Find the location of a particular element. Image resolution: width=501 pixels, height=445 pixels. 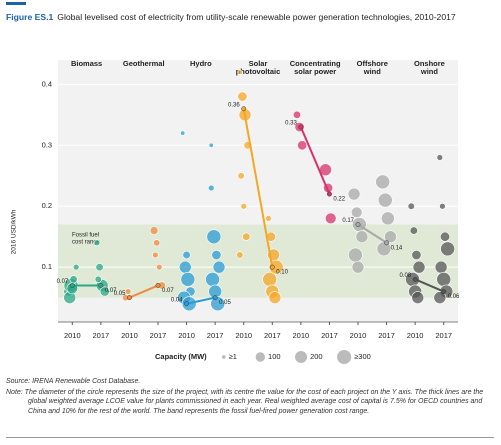

value-label: 0.07 is located at coordinates (63, 282).